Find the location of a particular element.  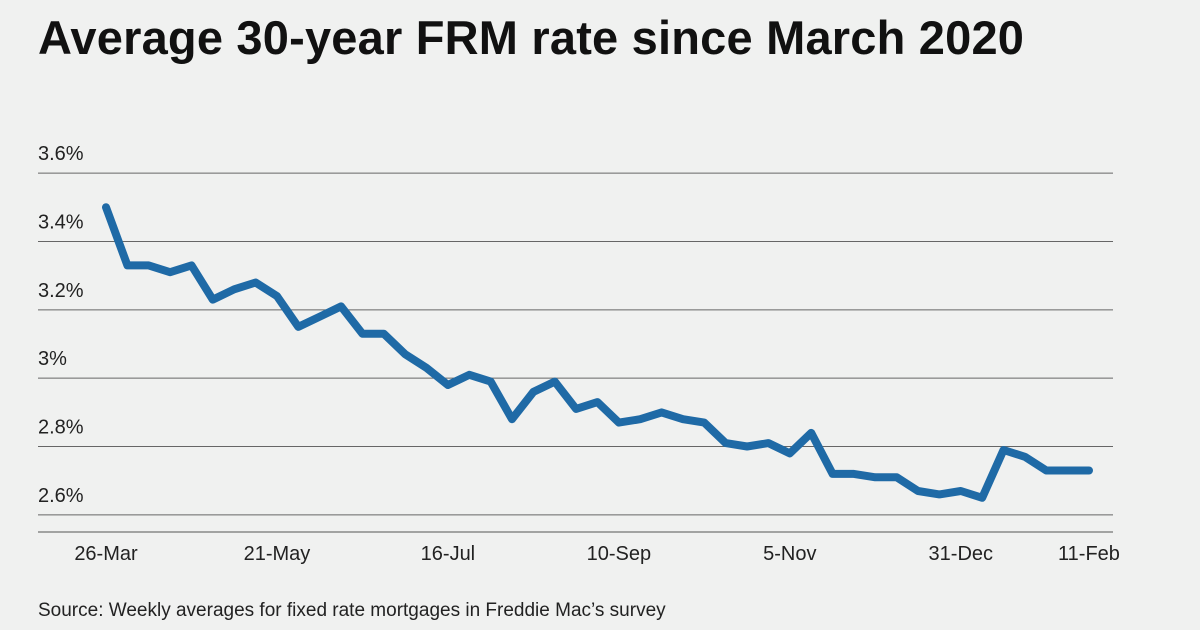

y-tick-label: 3.2% is located at coordinates (61, 291).